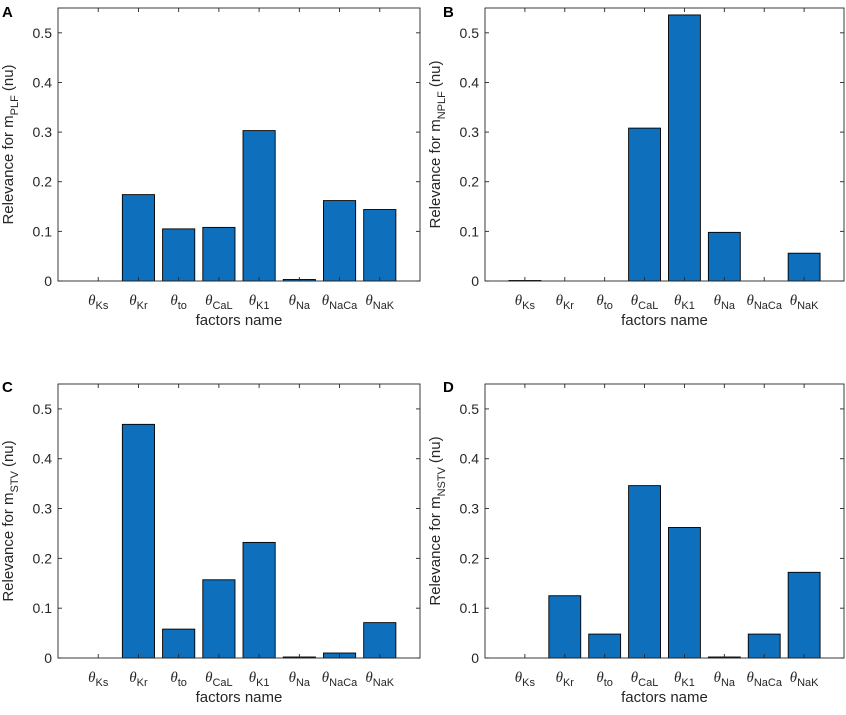 This screenshot has height=715, width=846. What do you see at coordinates (528, 306) in the screenshot?
I see `x-tick-subscript: Ks` at bounding box center [528, 306].